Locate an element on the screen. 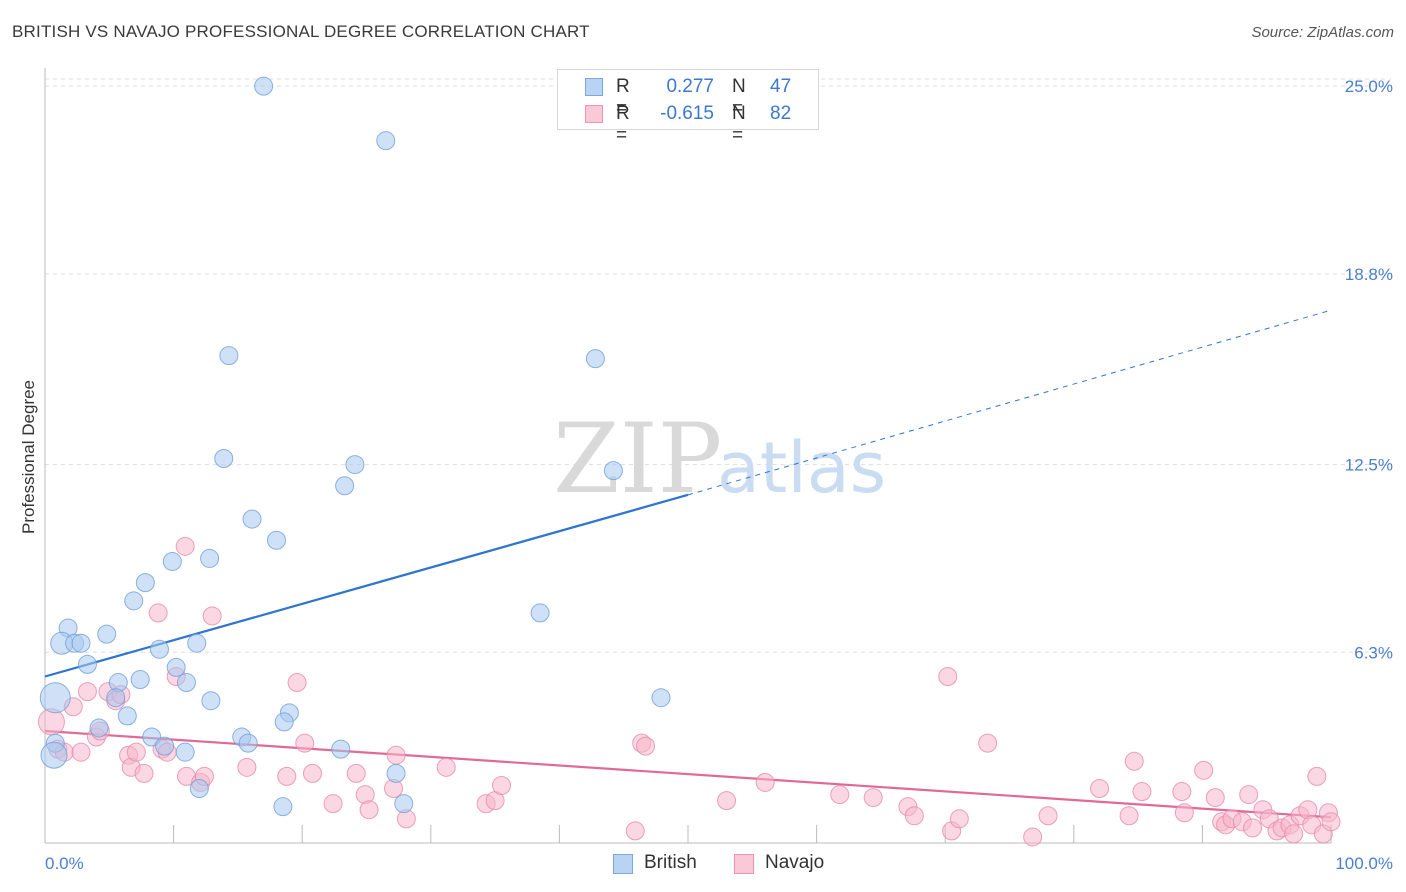 Image resolution: width=1406 pixels, height=892 pixels. navajo-swatch is located at coordinates (594, 114).